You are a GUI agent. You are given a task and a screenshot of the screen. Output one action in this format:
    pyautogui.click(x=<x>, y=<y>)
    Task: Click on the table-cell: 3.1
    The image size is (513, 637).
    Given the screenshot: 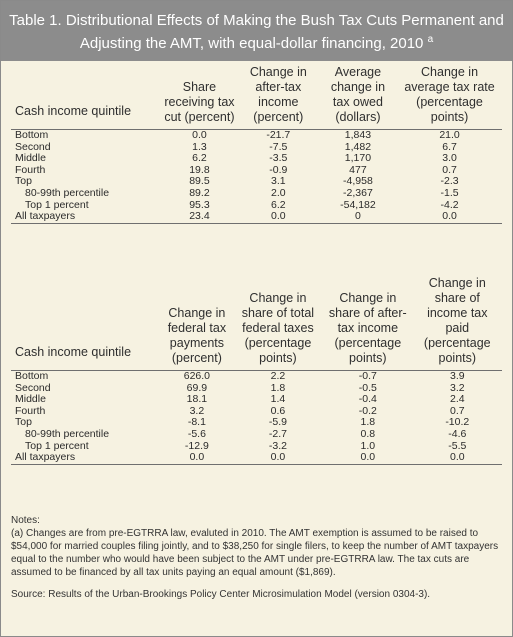 What is the action you would take?
    pyautogui.click(x=278, y=181)
    